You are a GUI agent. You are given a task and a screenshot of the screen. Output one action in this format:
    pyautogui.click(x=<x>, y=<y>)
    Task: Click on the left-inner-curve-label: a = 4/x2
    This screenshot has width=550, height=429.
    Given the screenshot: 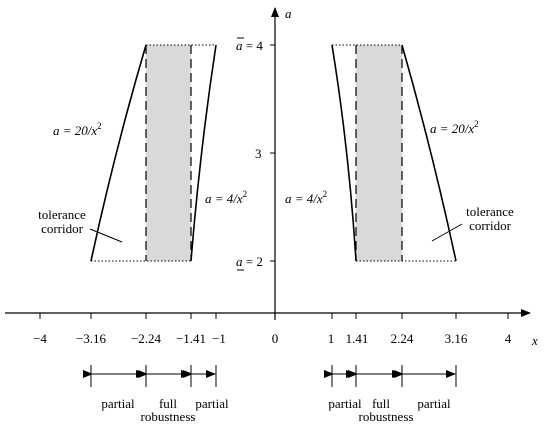 What is the action you would take?
    pyautogui.click(x=226, y=197)
    